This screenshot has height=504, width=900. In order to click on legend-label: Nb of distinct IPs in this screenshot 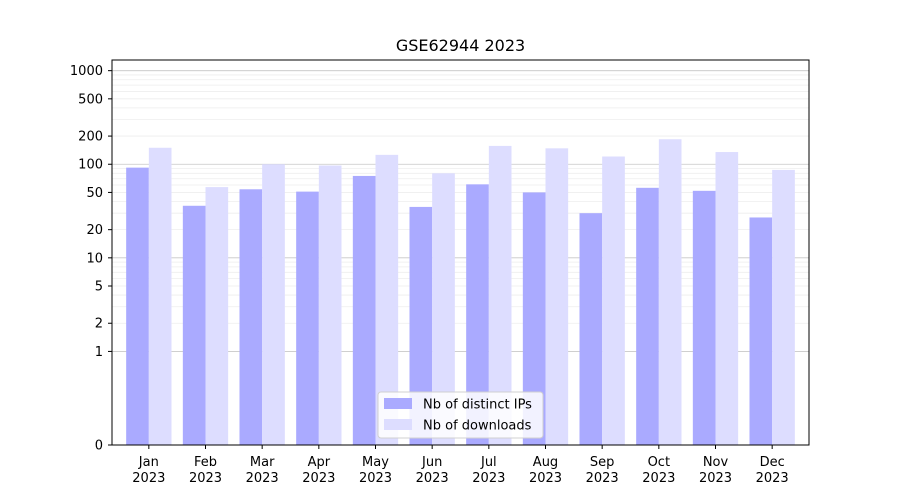, I will do `click(477, 405)`.